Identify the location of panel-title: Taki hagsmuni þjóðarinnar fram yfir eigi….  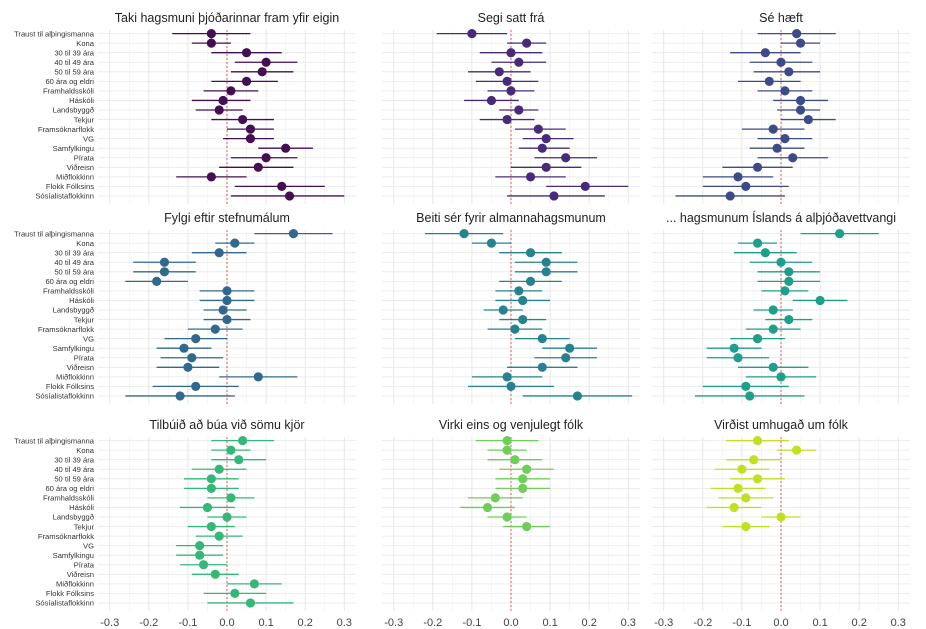
(227, 18).